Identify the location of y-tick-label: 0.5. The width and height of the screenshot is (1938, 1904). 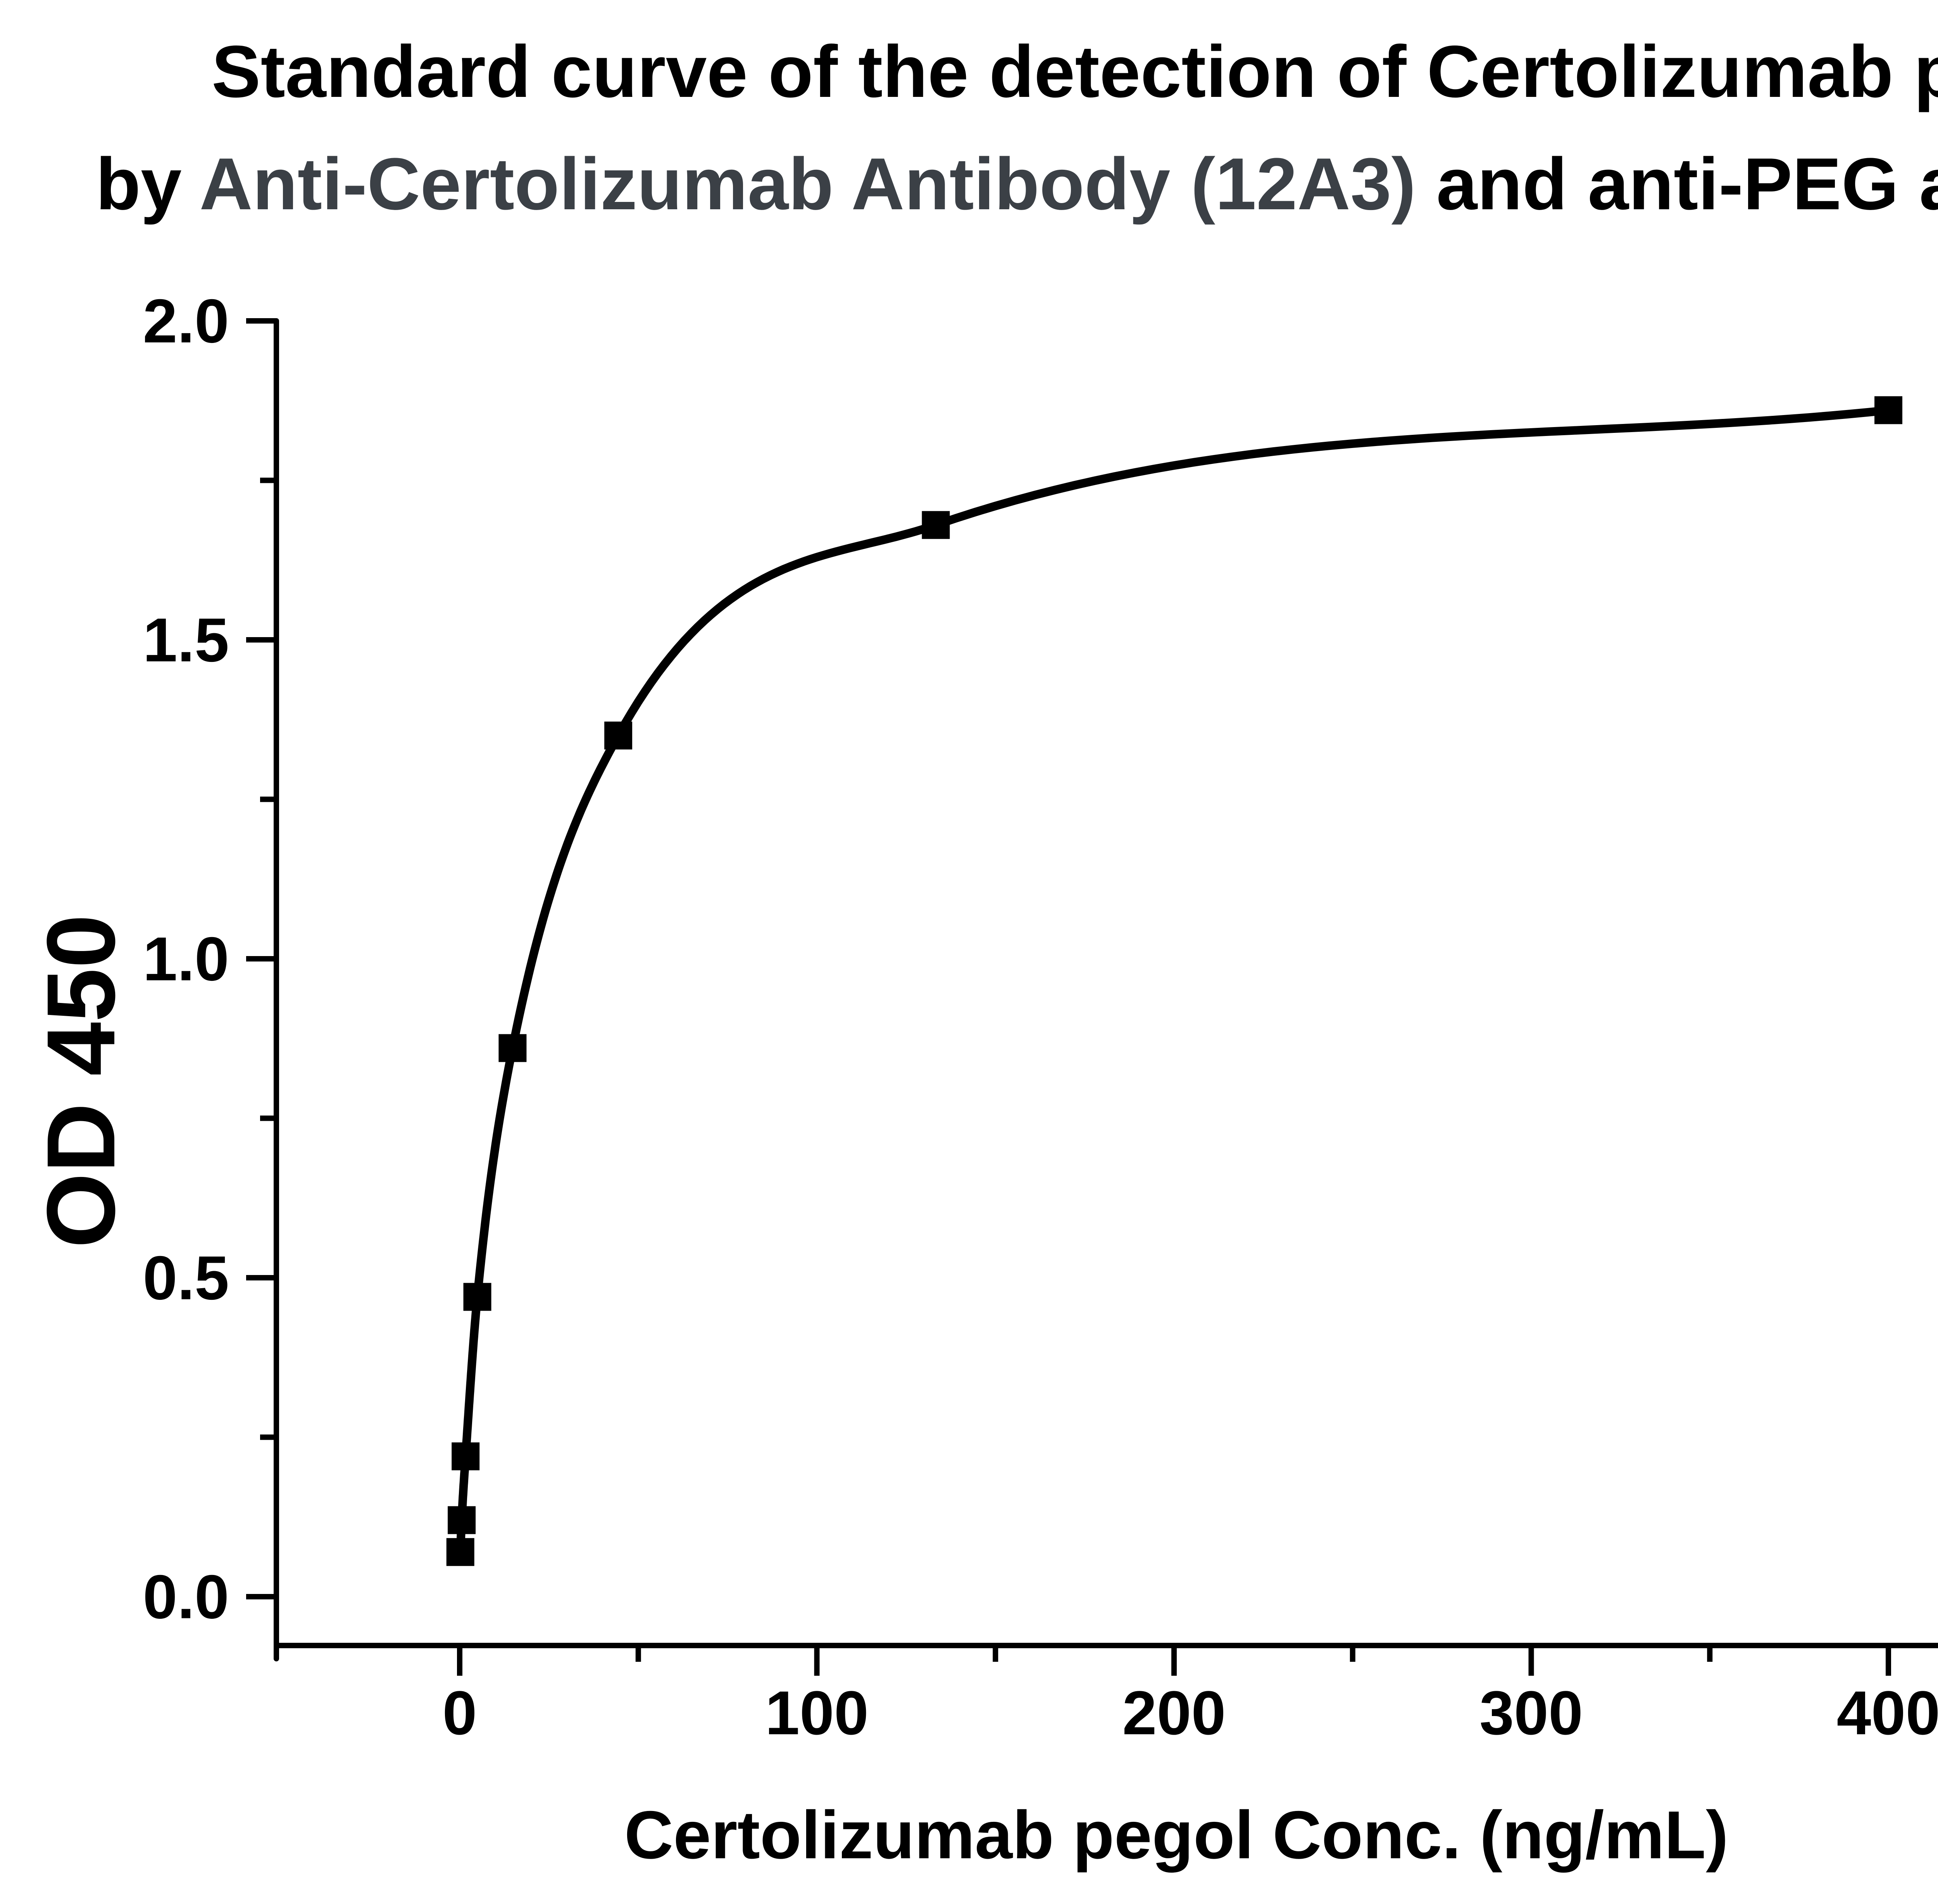
(186, 1278).